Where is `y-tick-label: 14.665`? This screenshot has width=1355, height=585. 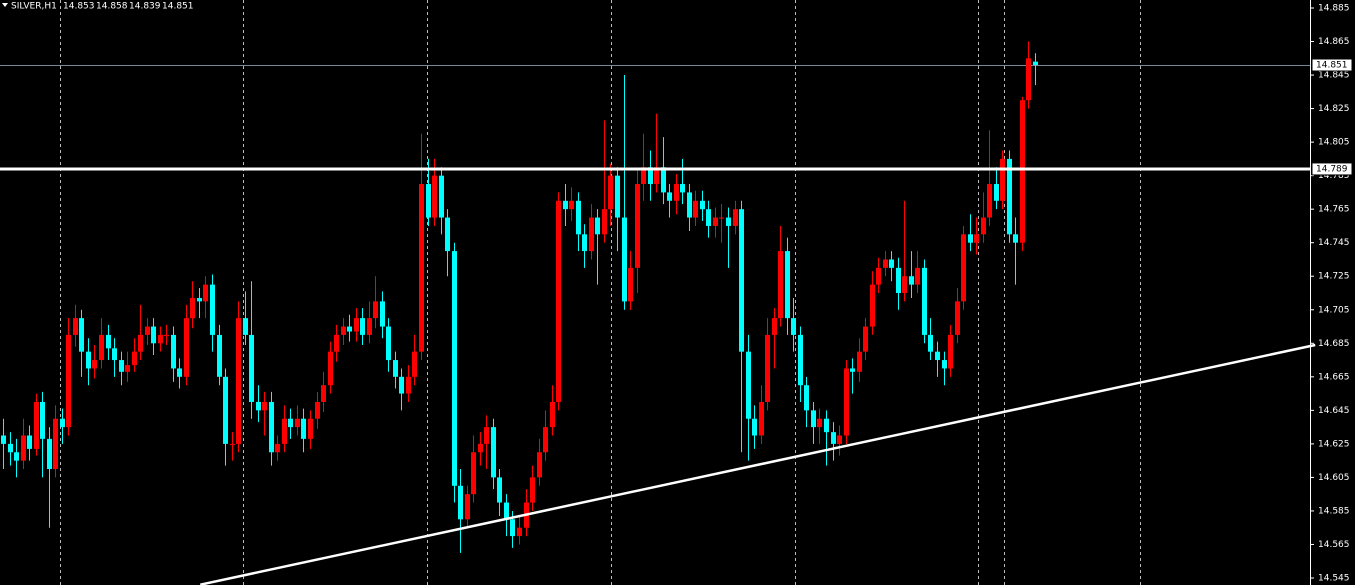
y-tick-label: 14.665 is located at coordinates (1334, 377).